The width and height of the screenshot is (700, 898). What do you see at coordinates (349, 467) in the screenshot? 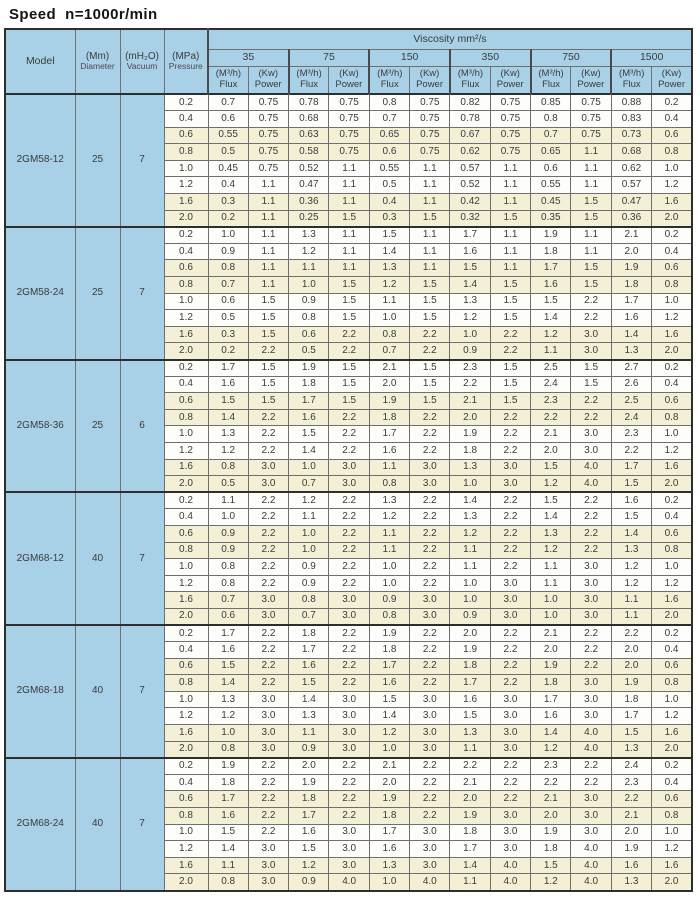
I see `table-row: 1.6 0.8 3.0 1.0 3.0 1.1 3.0 1.3 3.0 1.5 4.0 1.7 1.6` at bounding box center [349, 467].